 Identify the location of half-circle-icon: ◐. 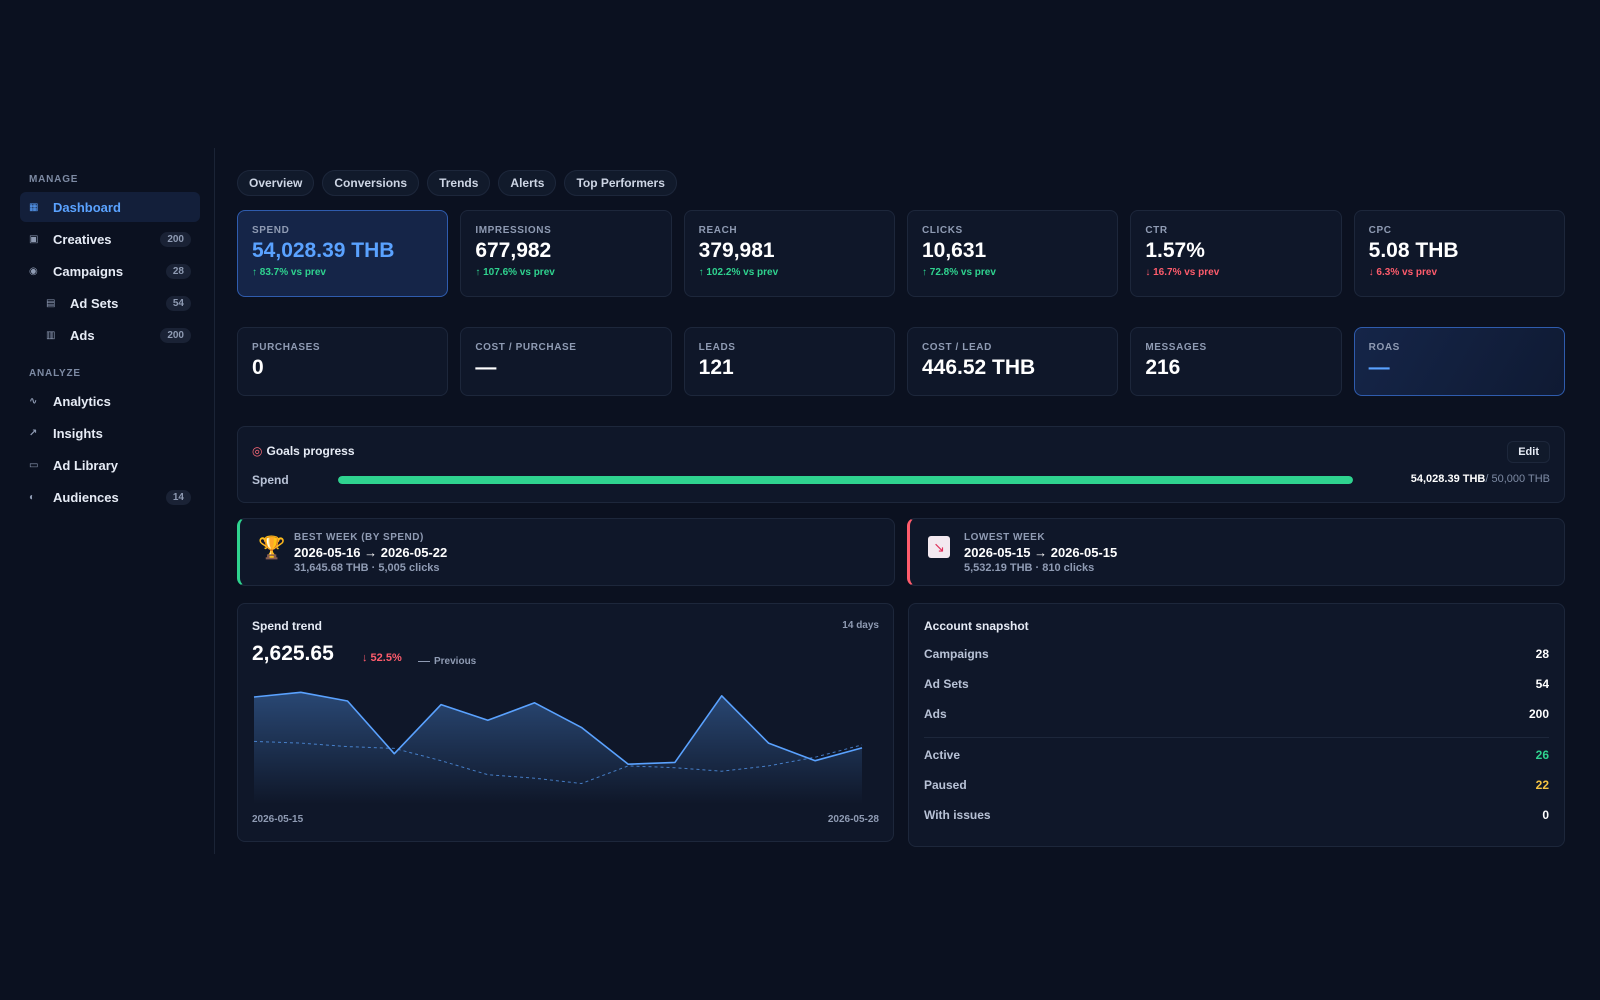
(32, 497).